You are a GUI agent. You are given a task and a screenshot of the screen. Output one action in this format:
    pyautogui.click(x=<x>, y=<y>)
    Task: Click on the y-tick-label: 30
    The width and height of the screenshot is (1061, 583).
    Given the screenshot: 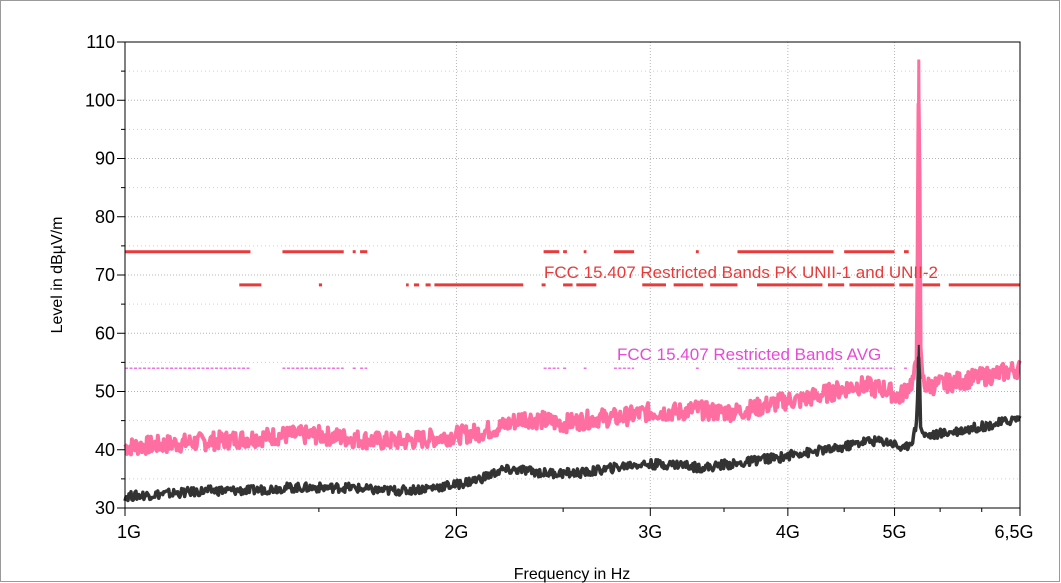 What is the action you would take?
    pyautogui.click(x=105, y=508)
    